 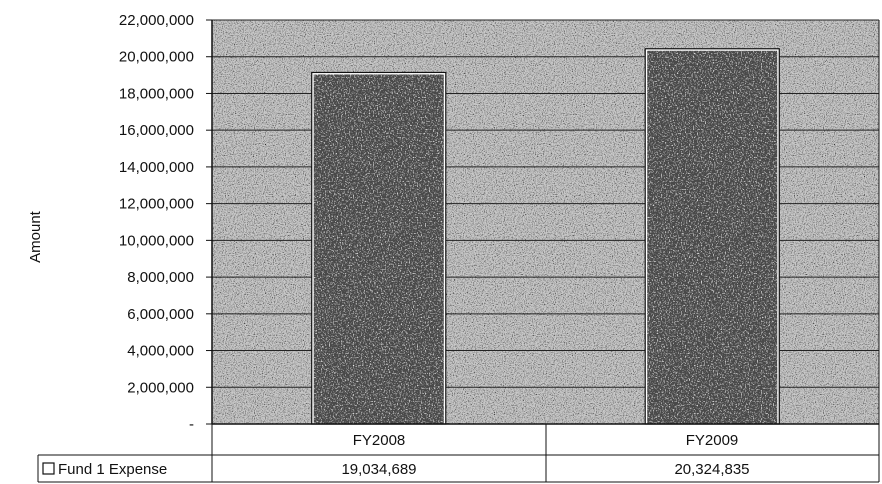 I want to click on y-tick-label: 4,000,000, so click(x=160, y=351).